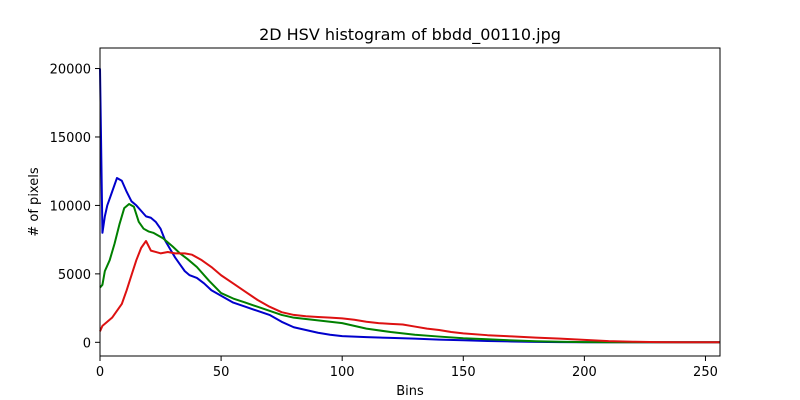 This screenshot has width=800, height=400. I want to click on y-tick-label: 5000, so click(74, 275).